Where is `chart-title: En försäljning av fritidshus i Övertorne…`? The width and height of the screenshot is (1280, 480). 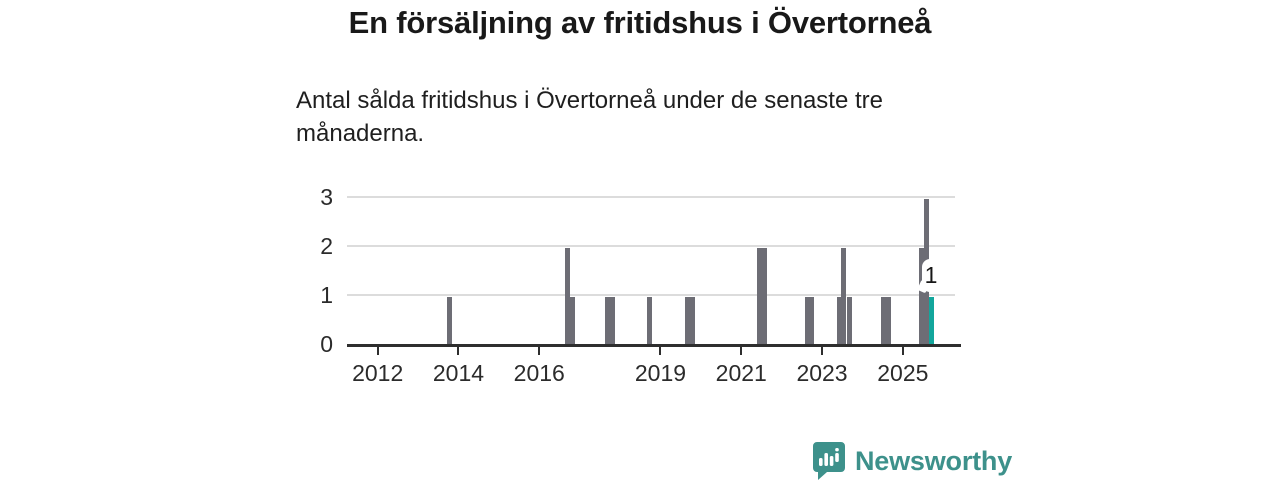 chart-title: En försäljning av fritidshus i Övertorne… is located at coordinates (640, 22).